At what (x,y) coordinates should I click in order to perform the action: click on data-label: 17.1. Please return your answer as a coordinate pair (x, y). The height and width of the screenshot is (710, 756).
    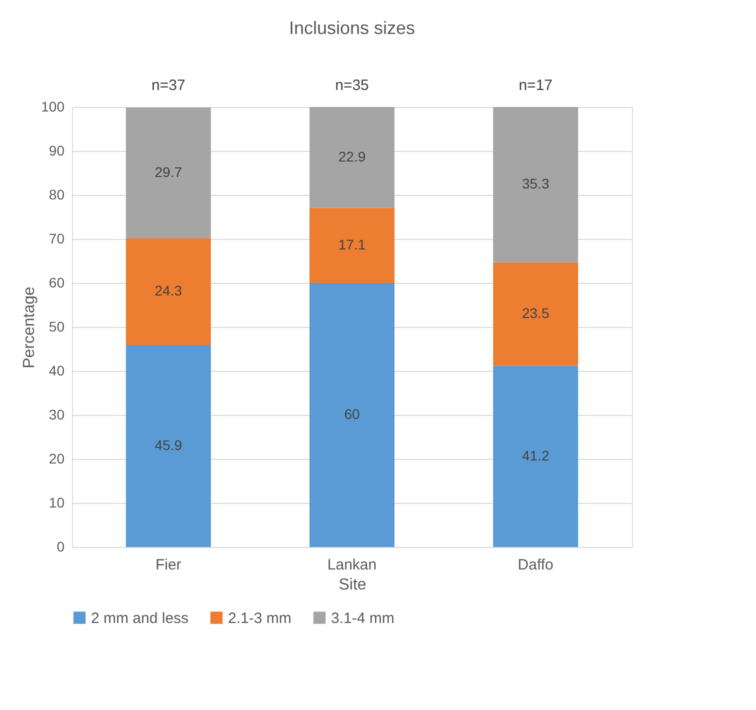
    Looking at the image, I should click on (352, 244).